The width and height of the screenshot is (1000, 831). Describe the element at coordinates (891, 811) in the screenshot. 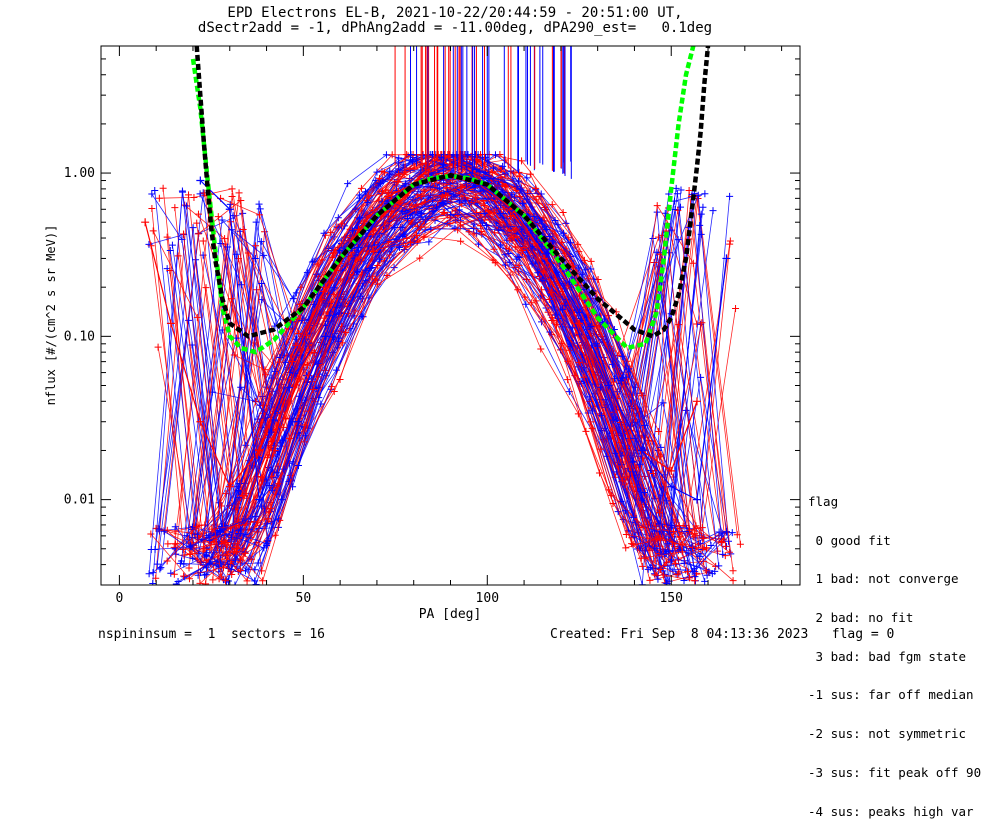

I see `legend-item: -4 sus: peaks high var` at that location.